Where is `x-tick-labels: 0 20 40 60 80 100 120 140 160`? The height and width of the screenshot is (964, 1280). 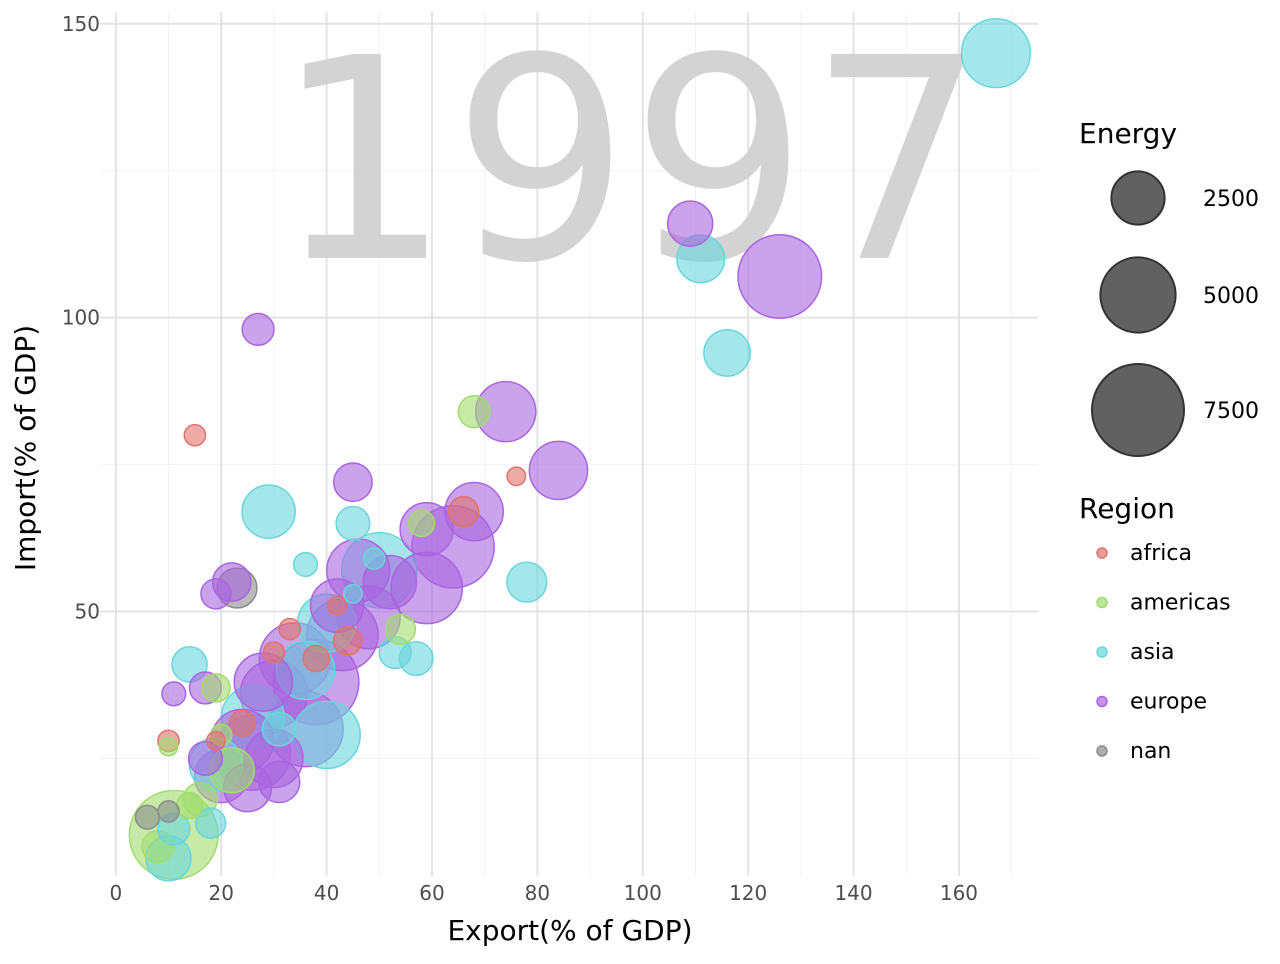
x-tick-labels: 0 20 40 60 80 100 120 140 160 is located at coordinates (543, 893).